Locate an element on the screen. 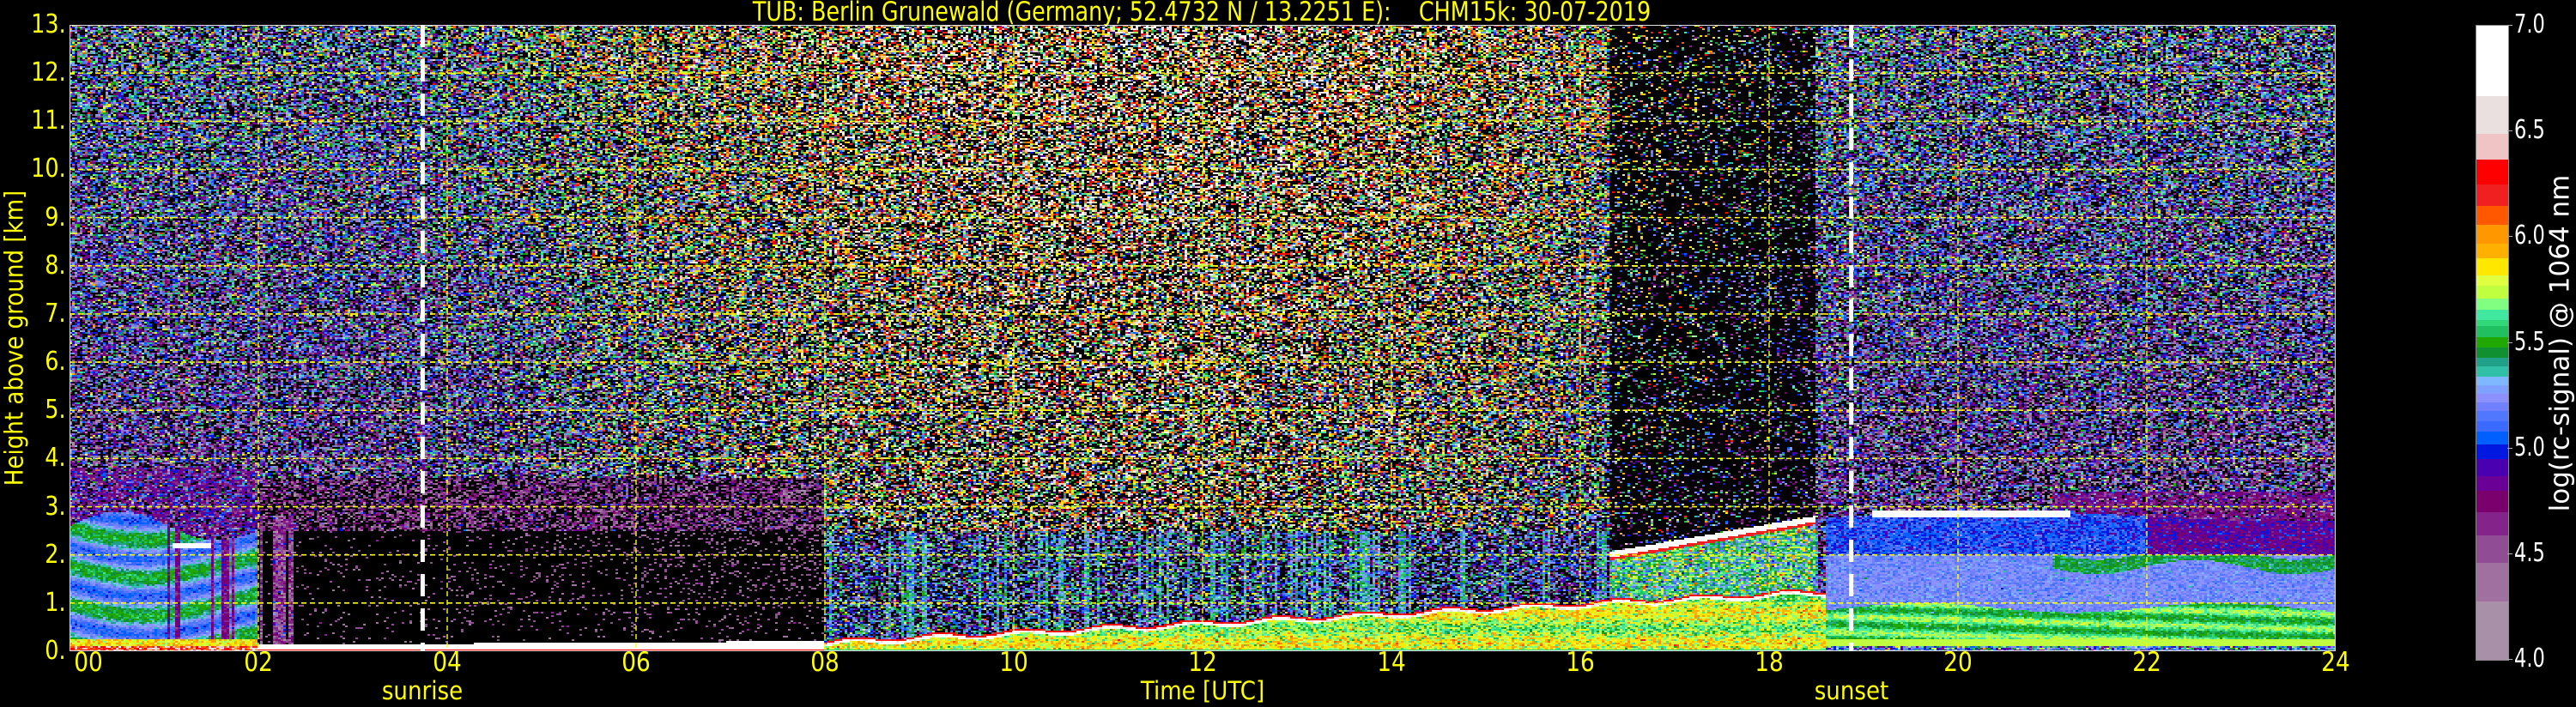 The height and width of the screenshot is (707, 2576). colorbar-tick-label: 7.0 is located at coordinates (2529, 24).